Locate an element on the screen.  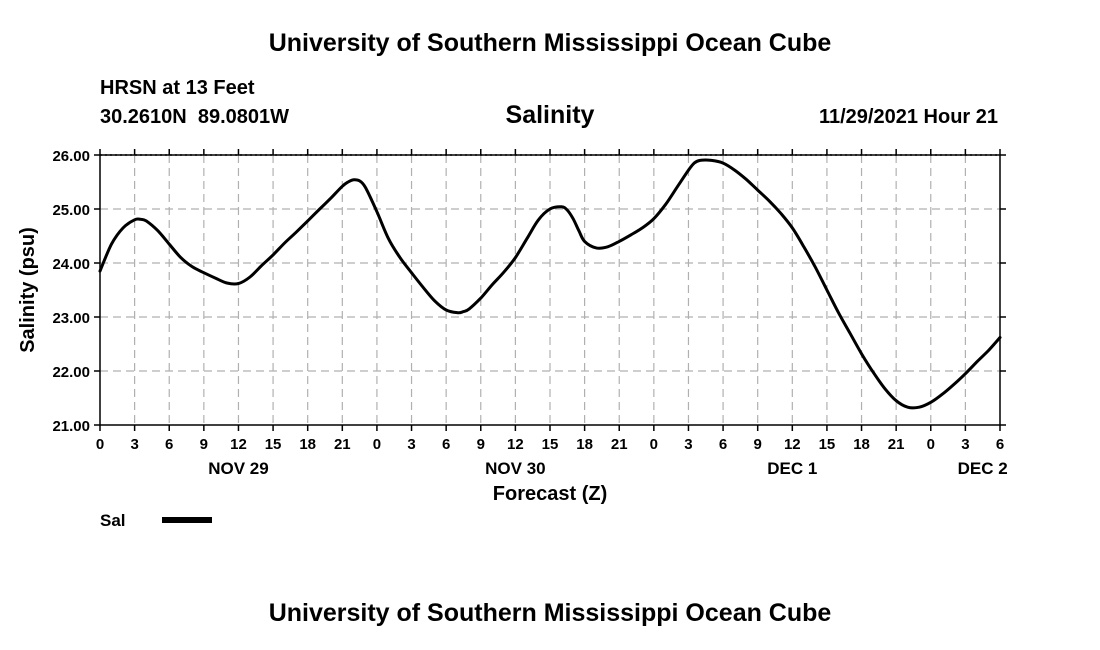
y-tick-label: 25.00 is located at coordinates (71, 210).